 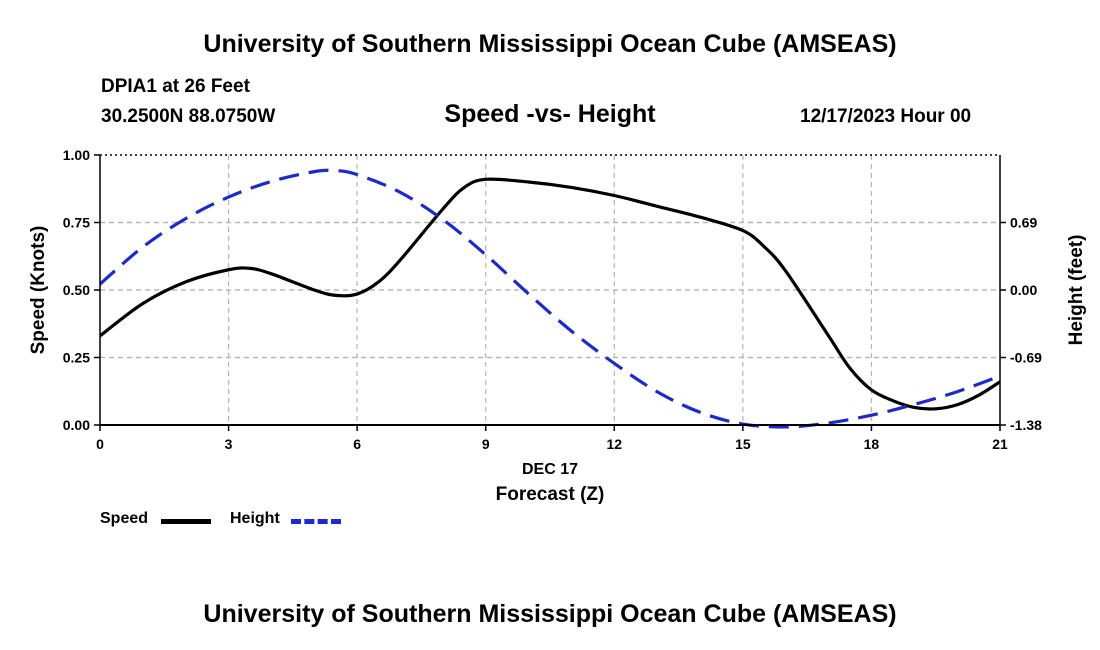 What do you see at coordinates (614, 444) in the screenshot?
I see `x-tick-label: 12` at bounding box center [614, 444].